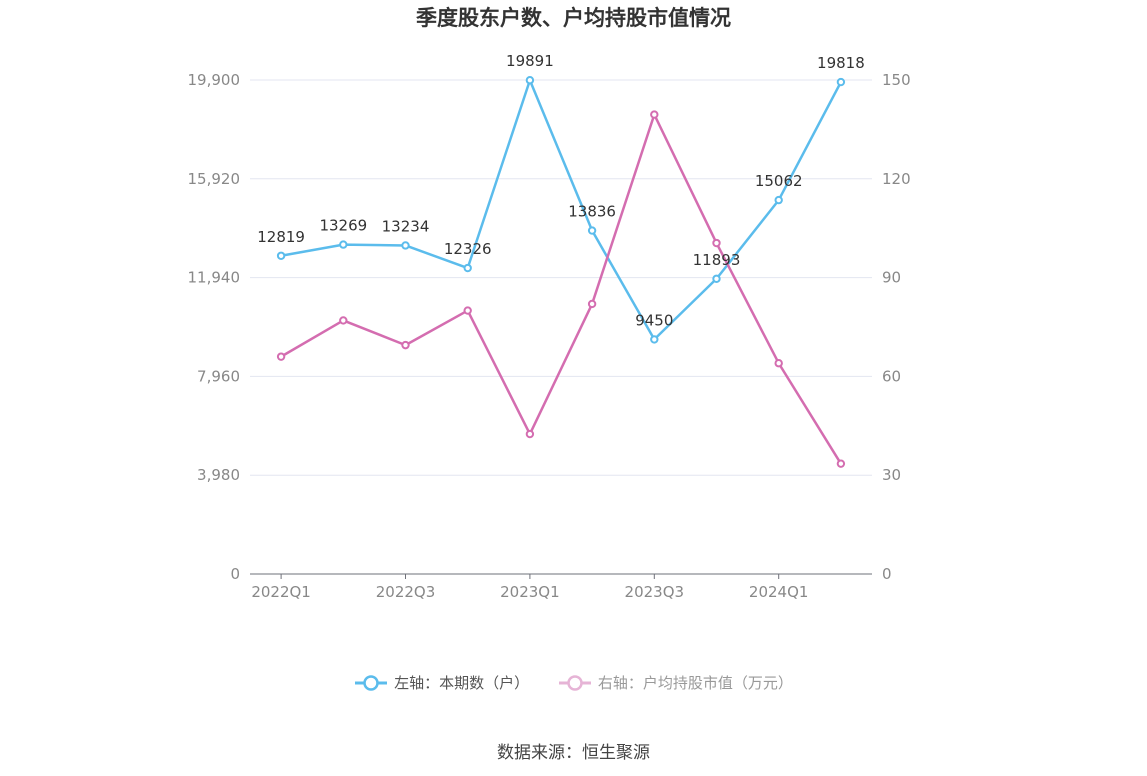 The width and height of the screenshot is (1147, 776). Describe the element at coordinates (654, 320) in the screenshot. I see `left-series-data-label: 9450` at that location.